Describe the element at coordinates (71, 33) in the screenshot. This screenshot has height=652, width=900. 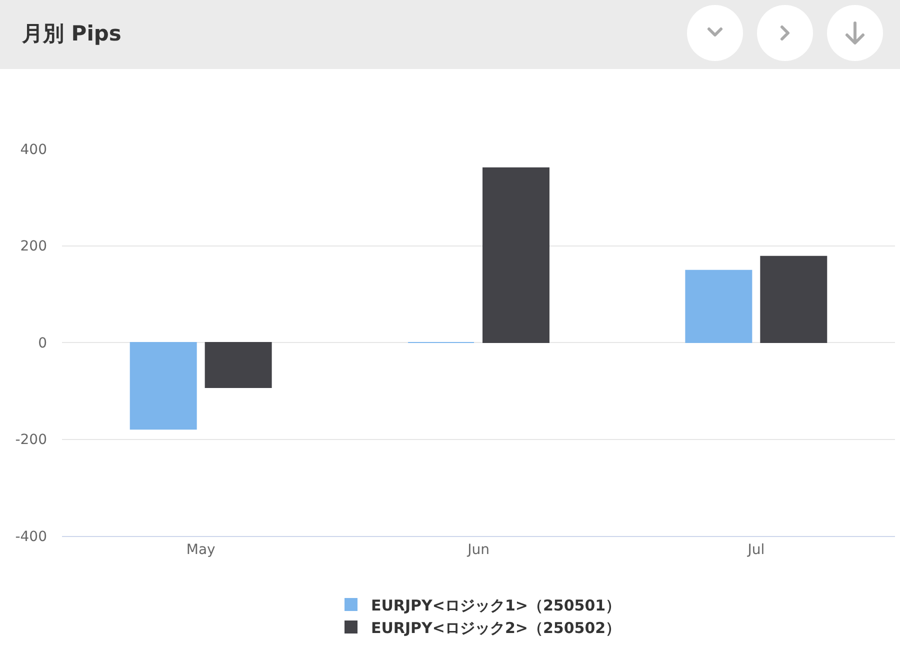
I see `chart-title: 月別 Pips` at that location.